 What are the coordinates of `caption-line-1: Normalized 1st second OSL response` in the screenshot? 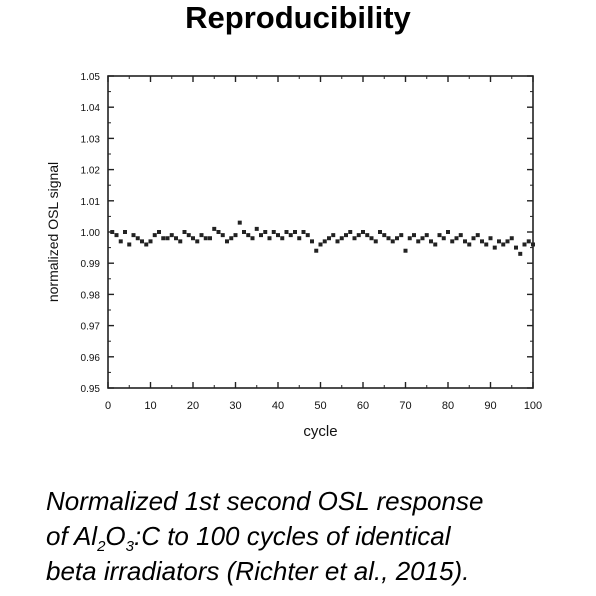 It's located at (265, 501).